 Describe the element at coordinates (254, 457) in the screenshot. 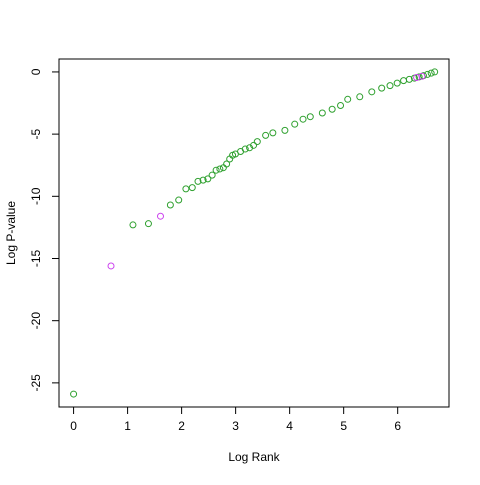

I see `x-axis-label: Log Rank` at that location.